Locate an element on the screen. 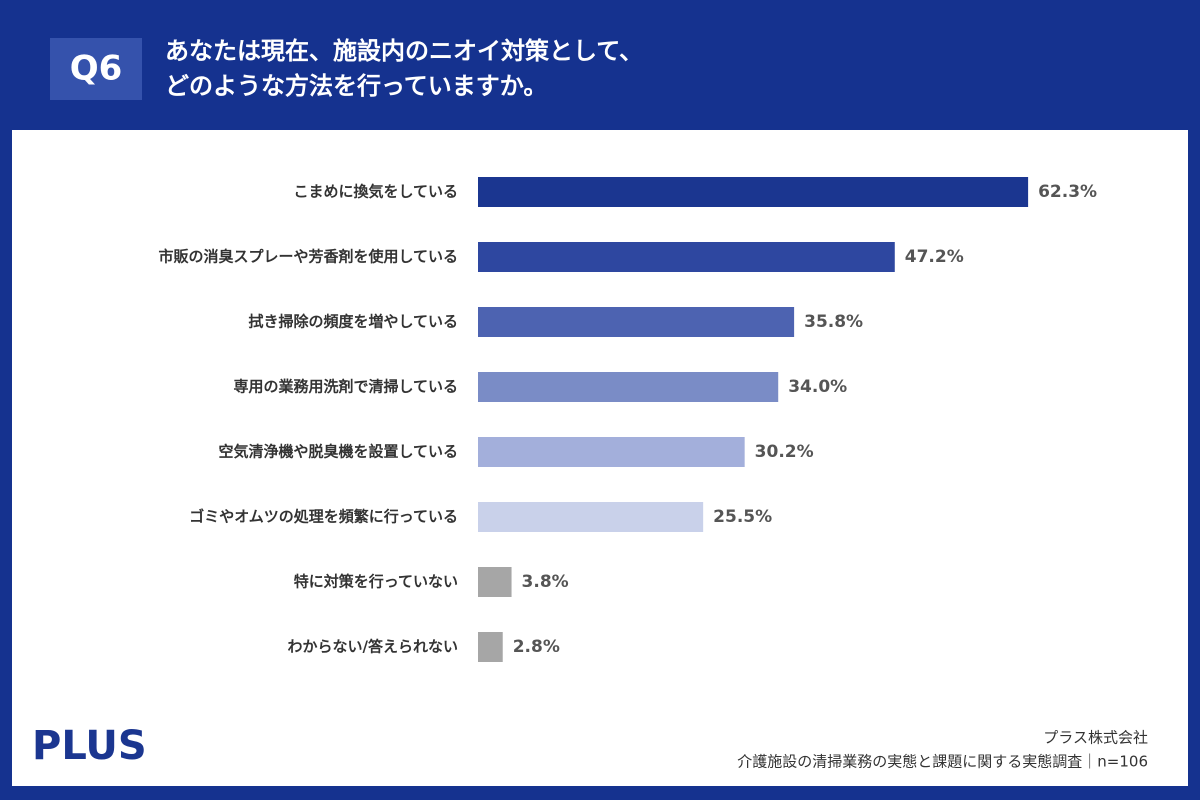  category-label: 拭き掃除の頻度を増やしている is located at coordinates (353, 322).